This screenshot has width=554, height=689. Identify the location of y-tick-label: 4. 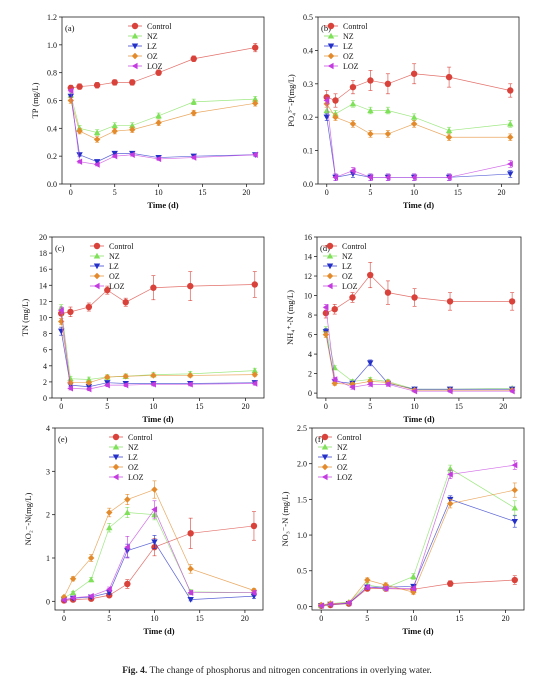
(310, 354).